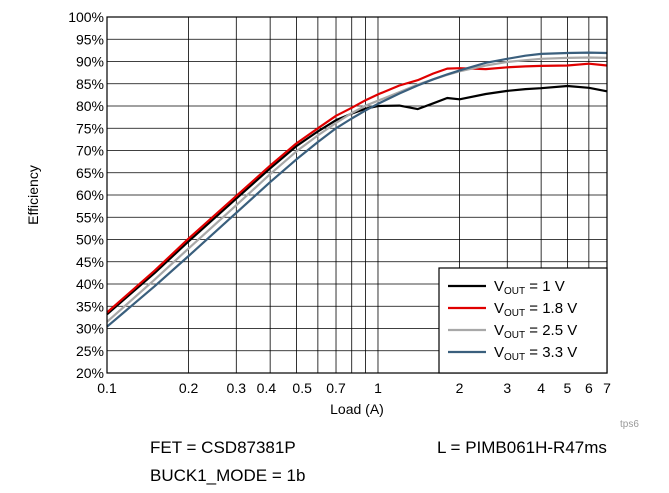 Image resolution: width=669 pixels, height=493 pixels. I want to click on x-tick-label: 0.1, so click(107, 388).